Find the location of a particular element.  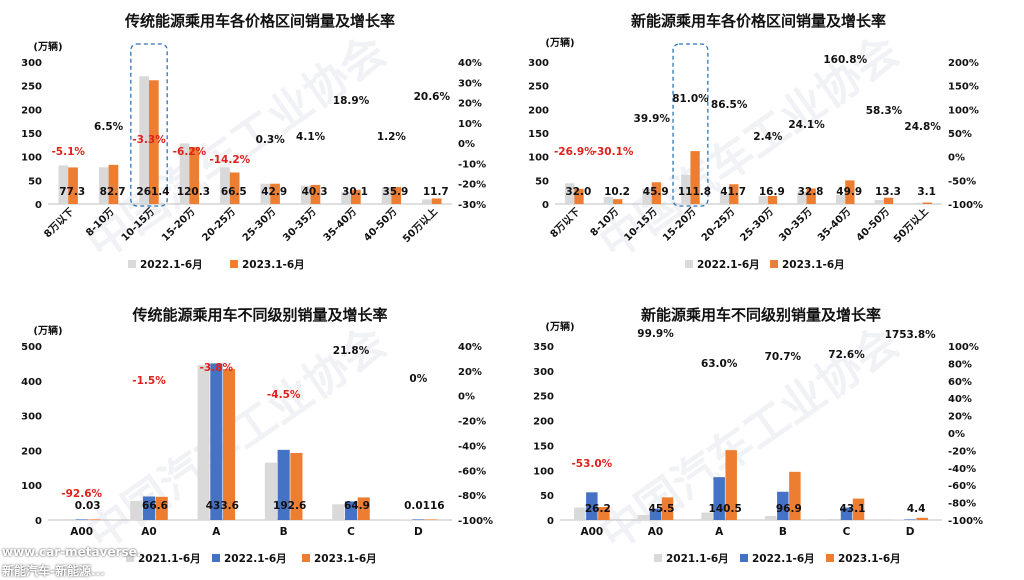

chart-title: 新能源乘用车各价格区间销量及增长率 is located at coordinates (758, 21).